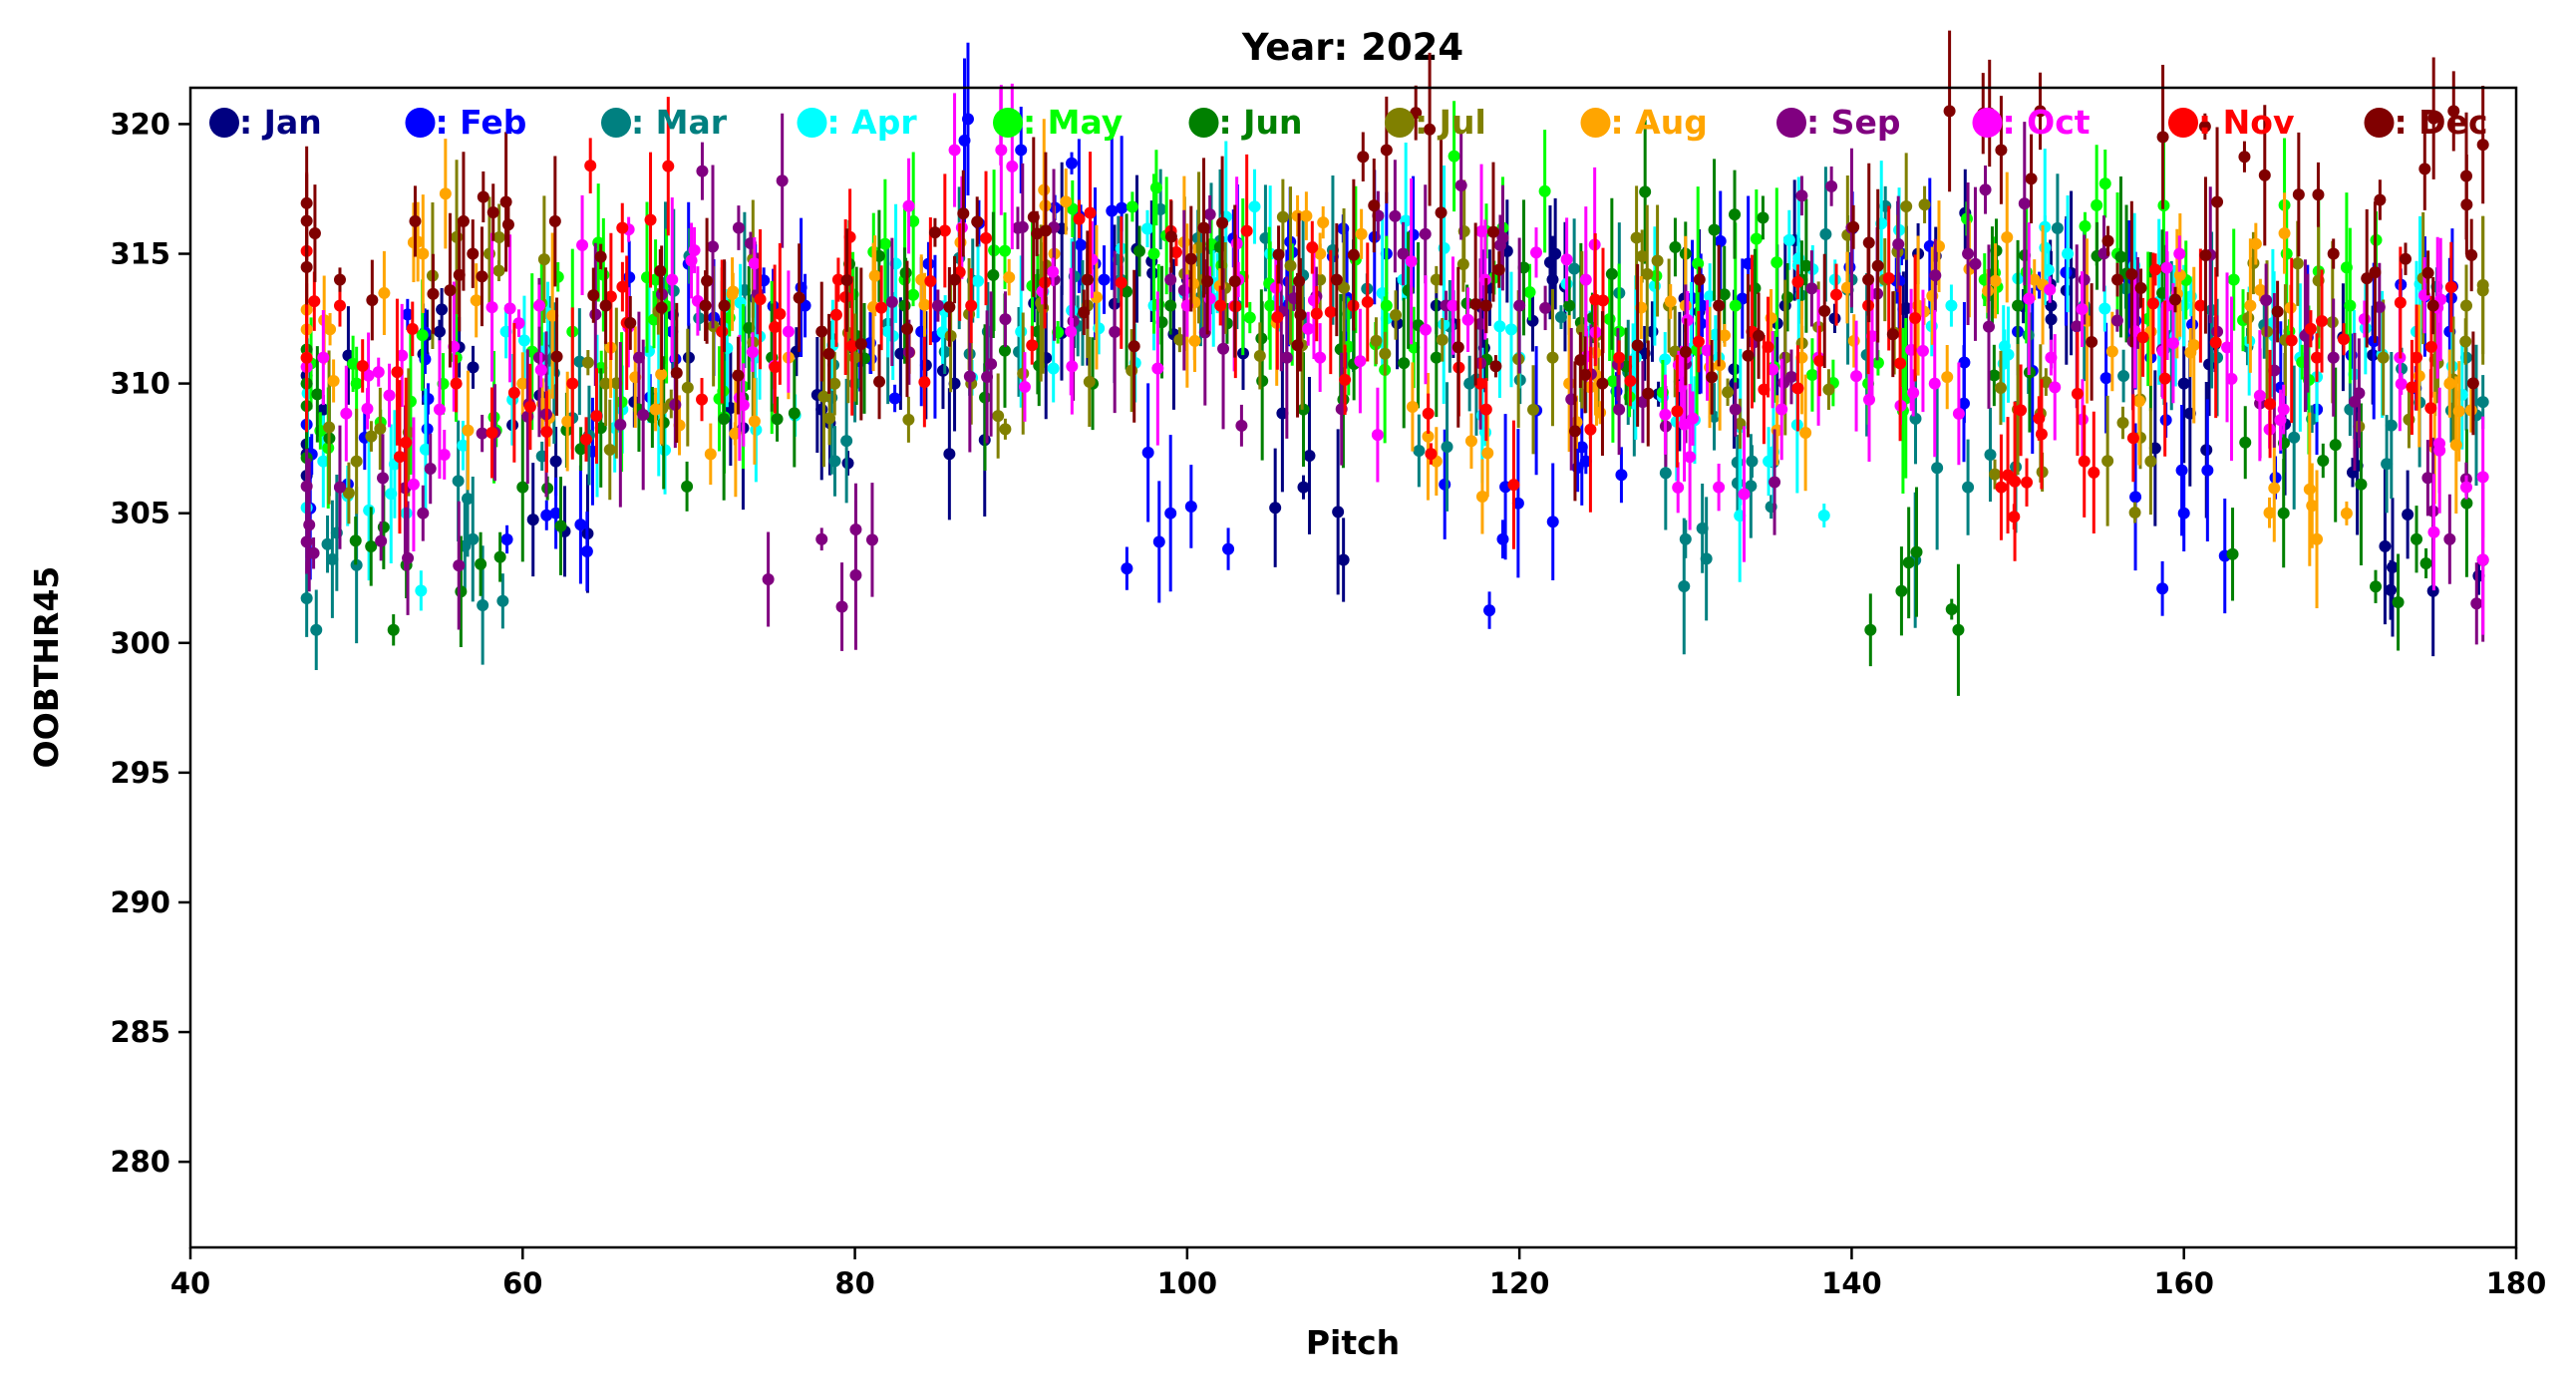  What do you see at coordinates (812, 123) in the screenshot?
I see `legend-marker` at bounding box center [812, 123].